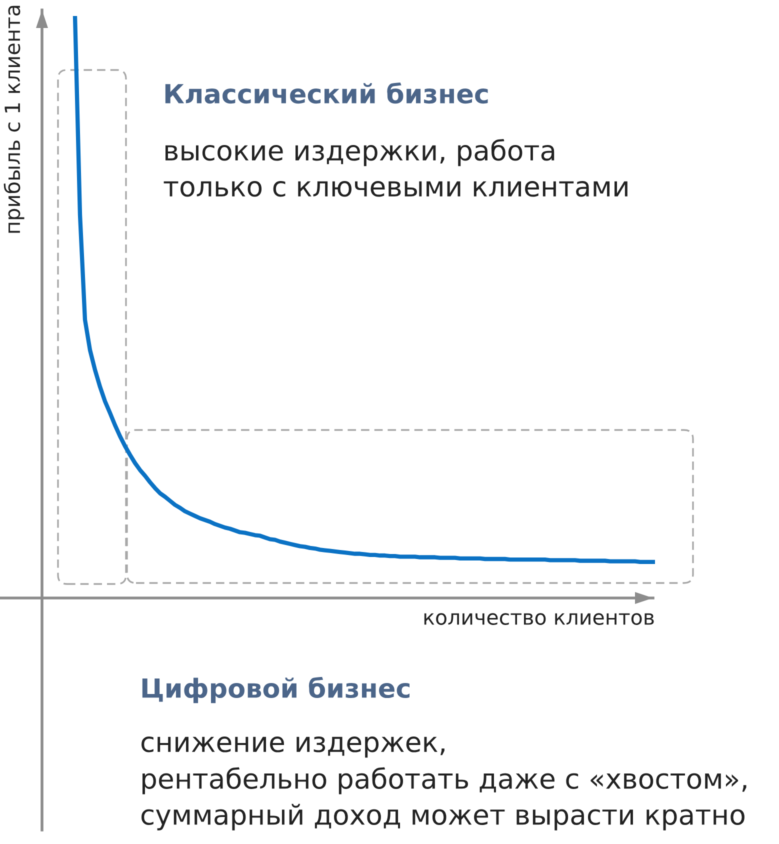 The height and width of the screenshot is (844, 779). Describe the element at coordinates (396, 168) in the screenshot. I see `annotation: высокие издержки, работа только с ключевыми клиентами` at that location.